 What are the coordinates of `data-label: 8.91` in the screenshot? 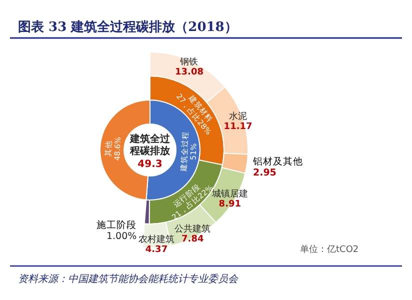 It's located at (230, 205).